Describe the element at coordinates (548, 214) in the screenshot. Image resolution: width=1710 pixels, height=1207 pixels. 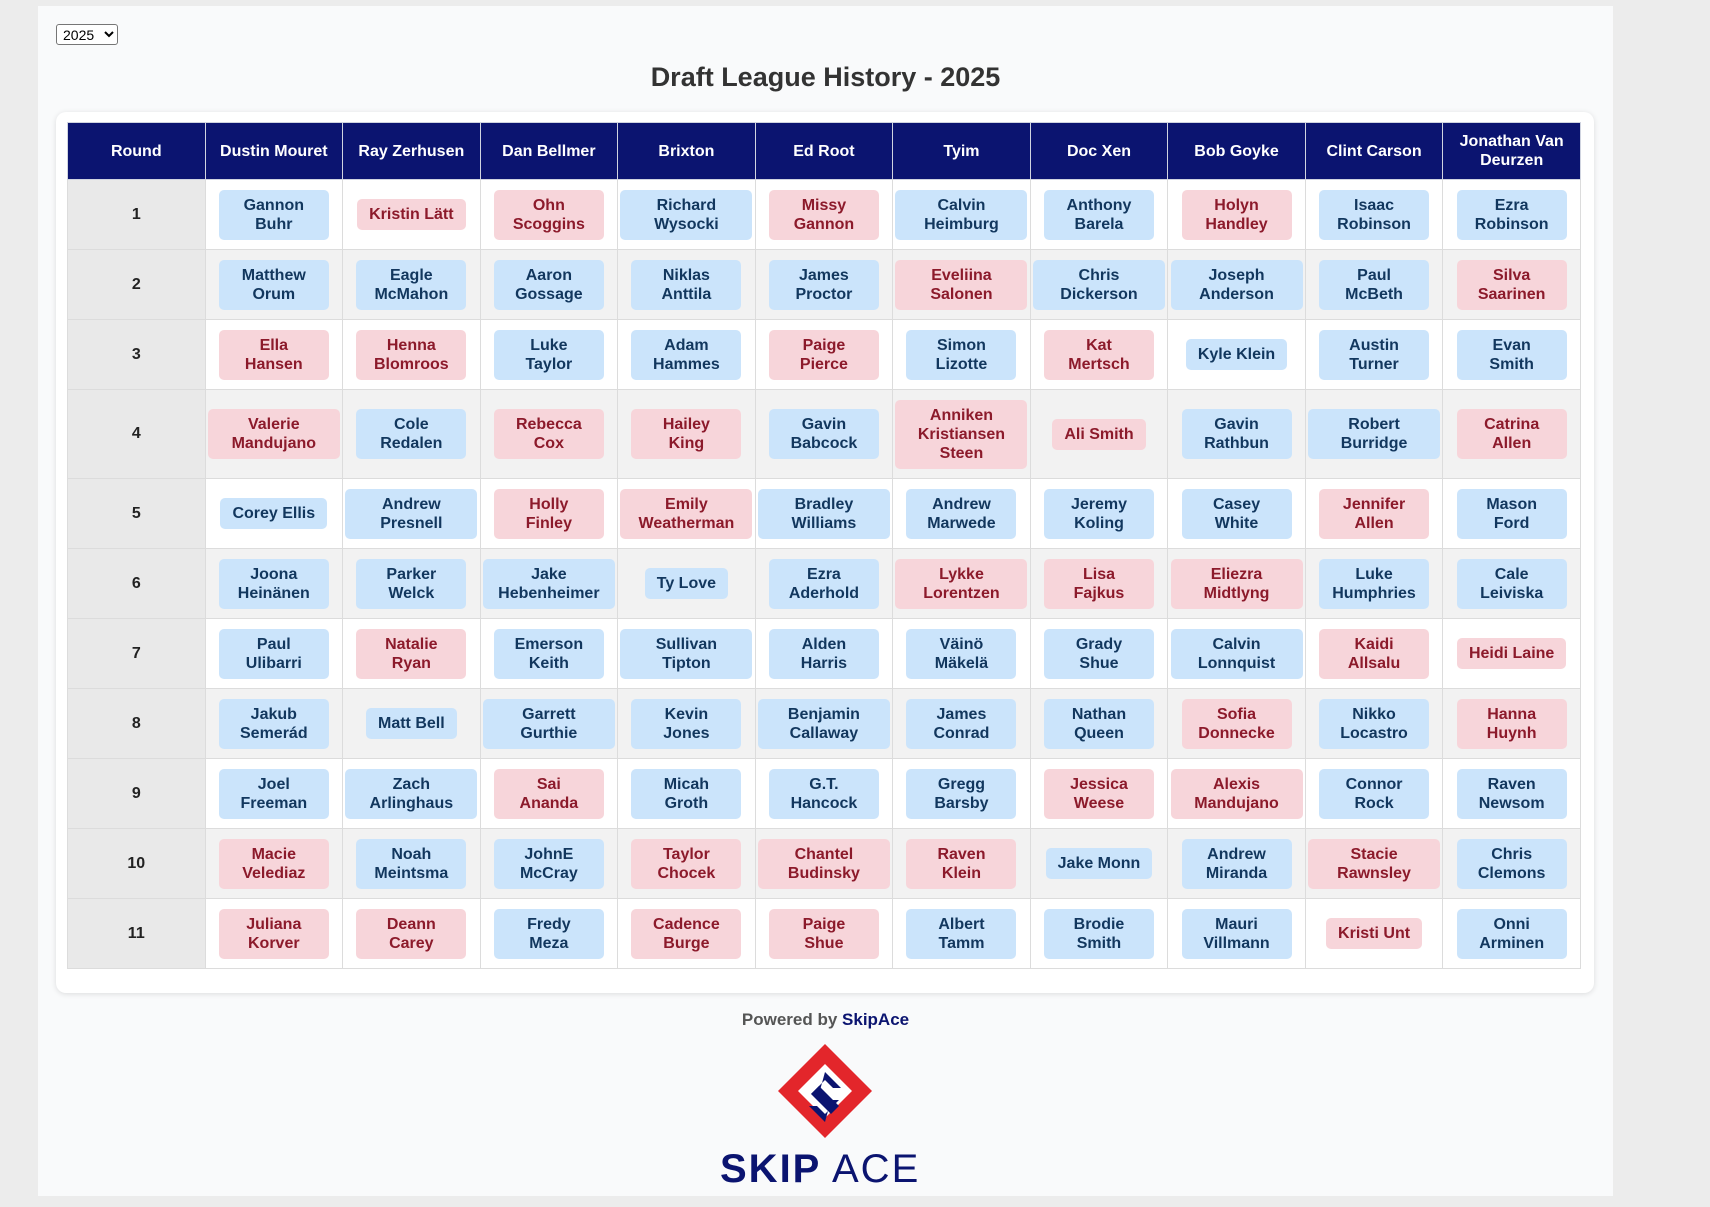
I see `player-pick: Ohn Scoggins` at that location.